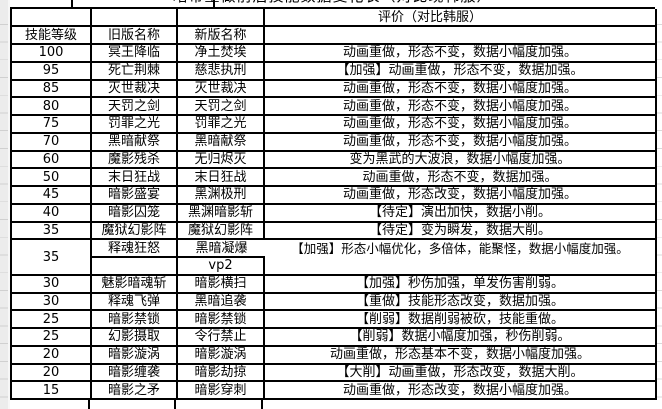  I want to click on old-name-cell: 死亡荆棘, so click(135, 71).